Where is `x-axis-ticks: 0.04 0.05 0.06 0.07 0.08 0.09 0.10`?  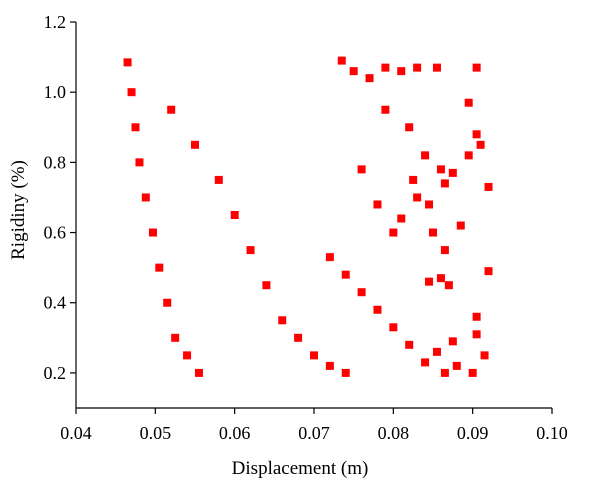 x-axis-ticks: 0.04 0.05 0.06 0.07 0.08 0.09 0.10 is located at coordinates (314, 425).